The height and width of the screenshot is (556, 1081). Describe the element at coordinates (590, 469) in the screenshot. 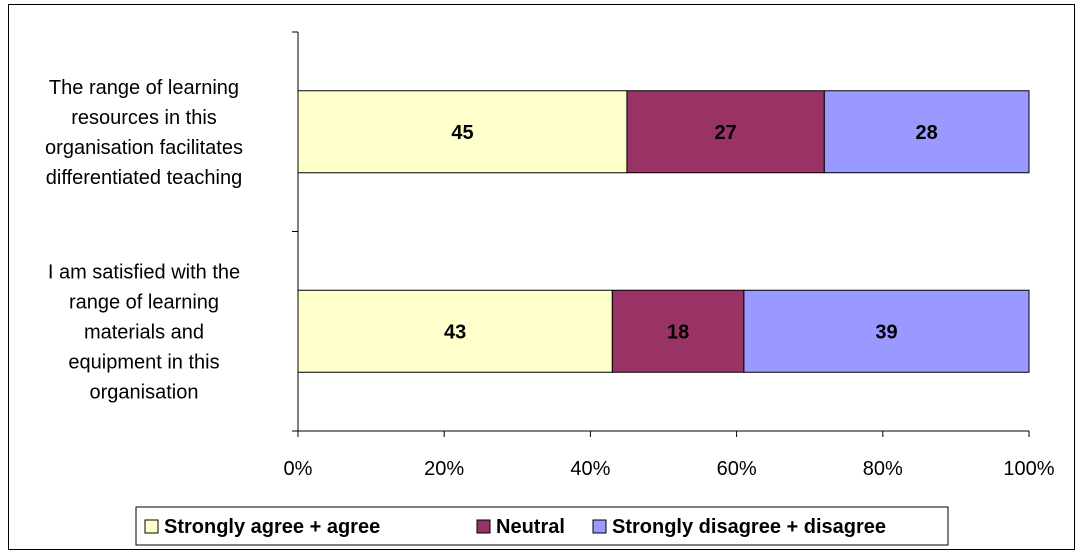

I see `x-tick-label: 40%` at that location.